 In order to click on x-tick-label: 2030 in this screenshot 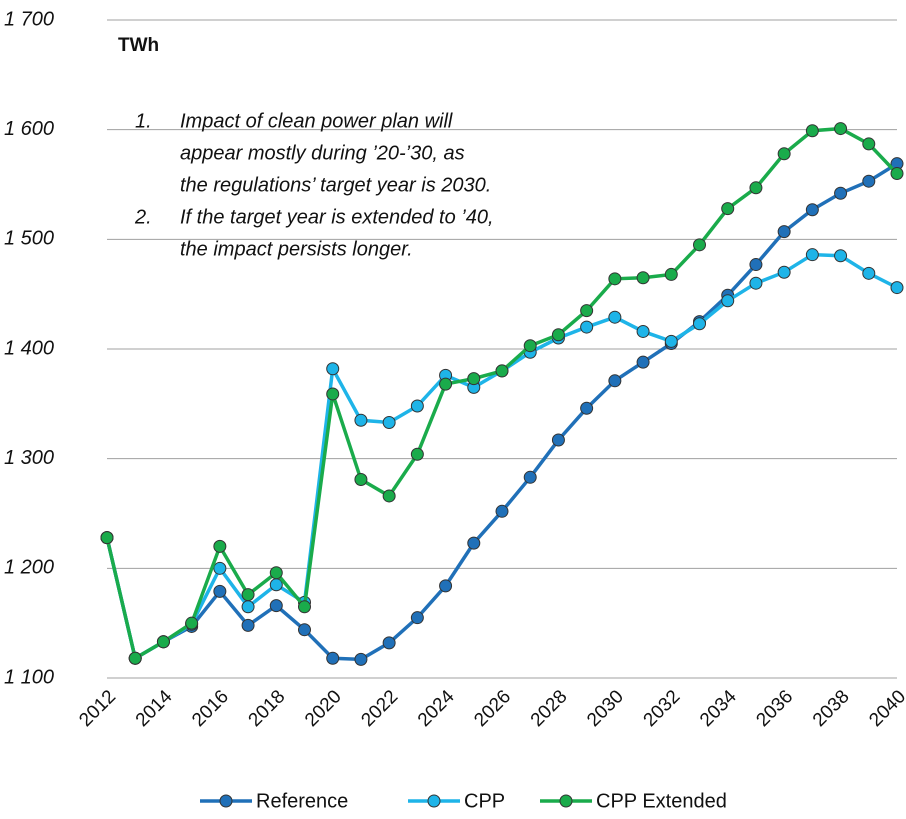, I will do `click(605, 708)`.